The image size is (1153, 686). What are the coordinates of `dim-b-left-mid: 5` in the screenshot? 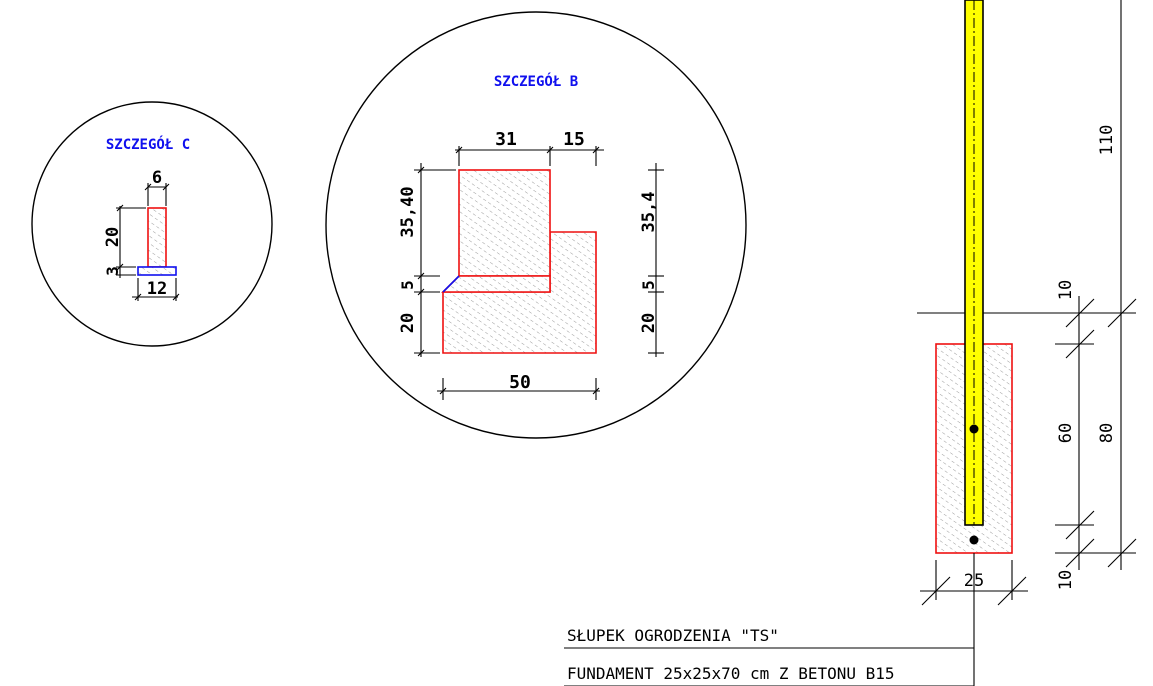 It's located at (407, 285).